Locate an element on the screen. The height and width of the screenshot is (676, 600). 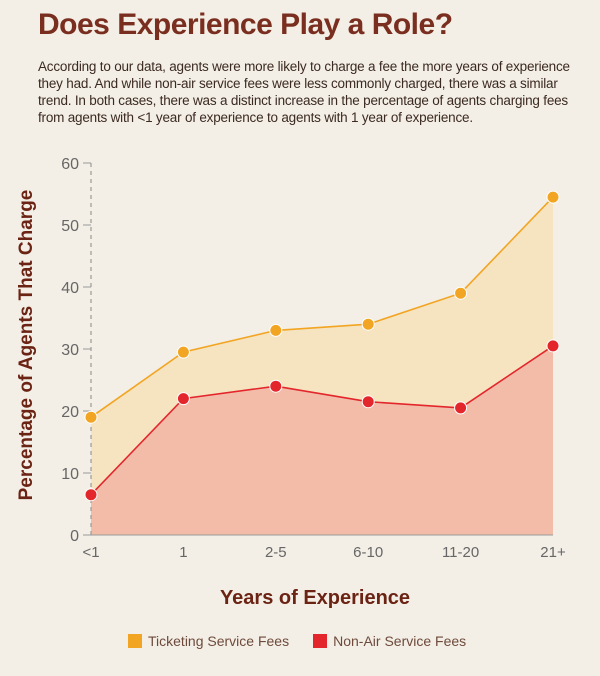
legend-item-ticketing: Ticketing Service Fees is located at coordinates (208, 641).